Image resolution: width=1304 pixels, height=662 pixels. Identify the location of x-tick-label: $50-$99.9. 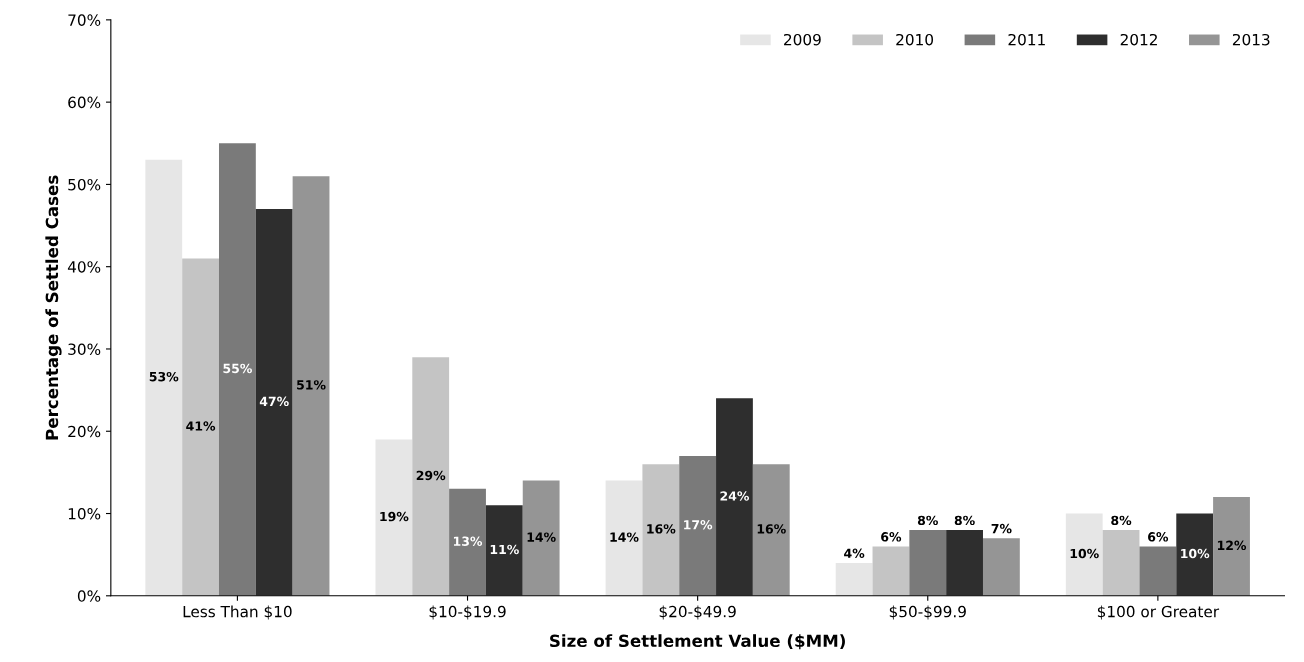
(927, 612).